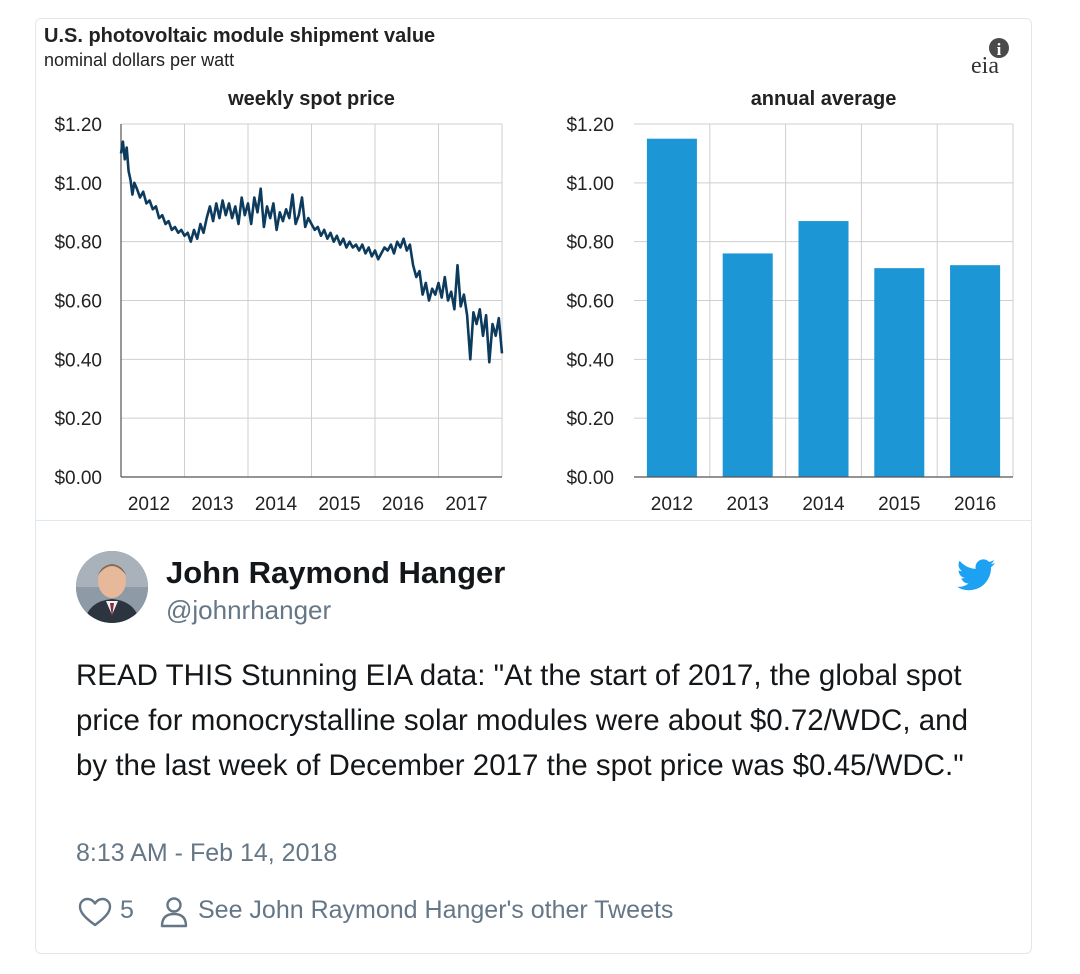 The height and width of the screenshot is (974, 1080). Describe the element at coordinates (139, 60) in the screenshot. I see `figure-subtitle: nominal dollars per watt` at that location.